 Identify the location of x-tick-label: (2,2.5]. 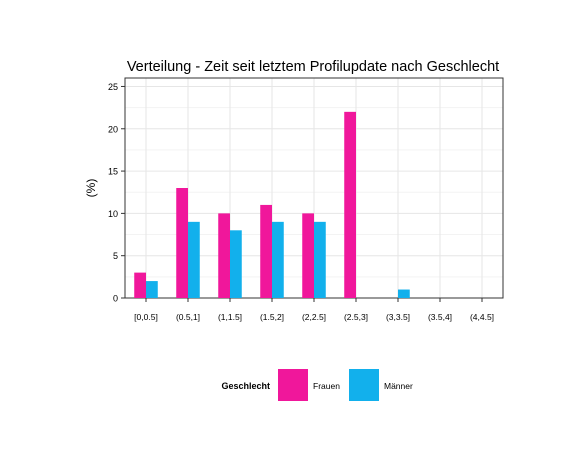
(314, 317).